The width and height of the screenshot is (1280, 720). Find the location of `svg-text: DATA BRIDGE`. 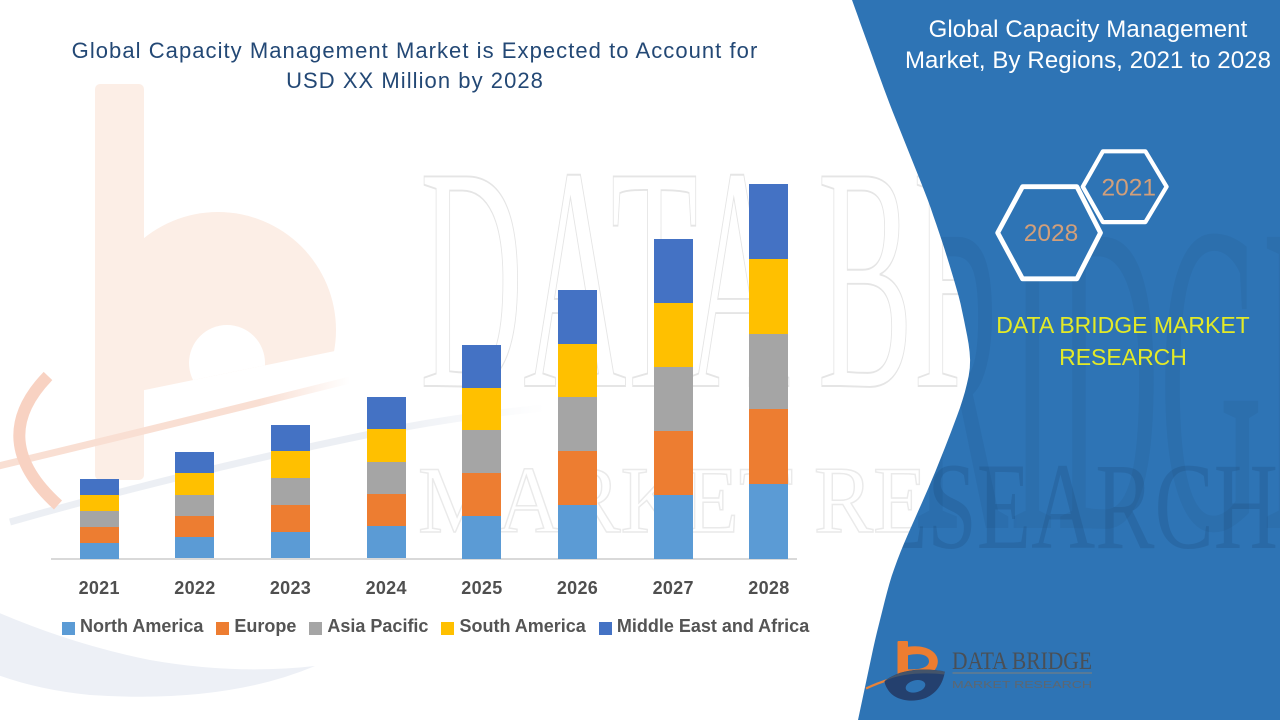

svg-text: DATA BRIDGE is located at coordinates (1022, 661).